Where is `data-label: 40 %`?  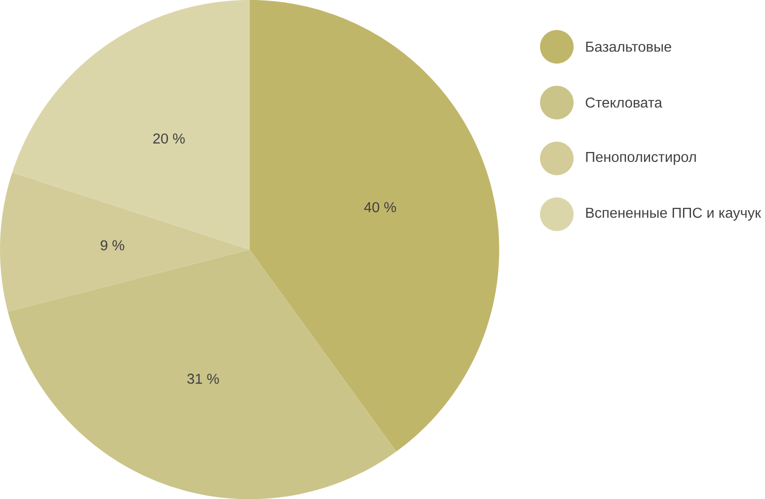
data-label: 40 % is located at coordinates (380, 207).